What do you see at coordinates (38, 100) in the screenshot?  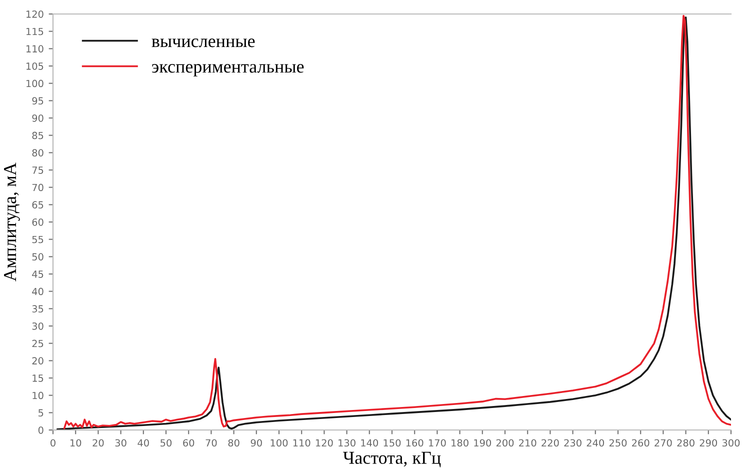 I see `y-tick-label: 95` at bounding box center [38, 100].